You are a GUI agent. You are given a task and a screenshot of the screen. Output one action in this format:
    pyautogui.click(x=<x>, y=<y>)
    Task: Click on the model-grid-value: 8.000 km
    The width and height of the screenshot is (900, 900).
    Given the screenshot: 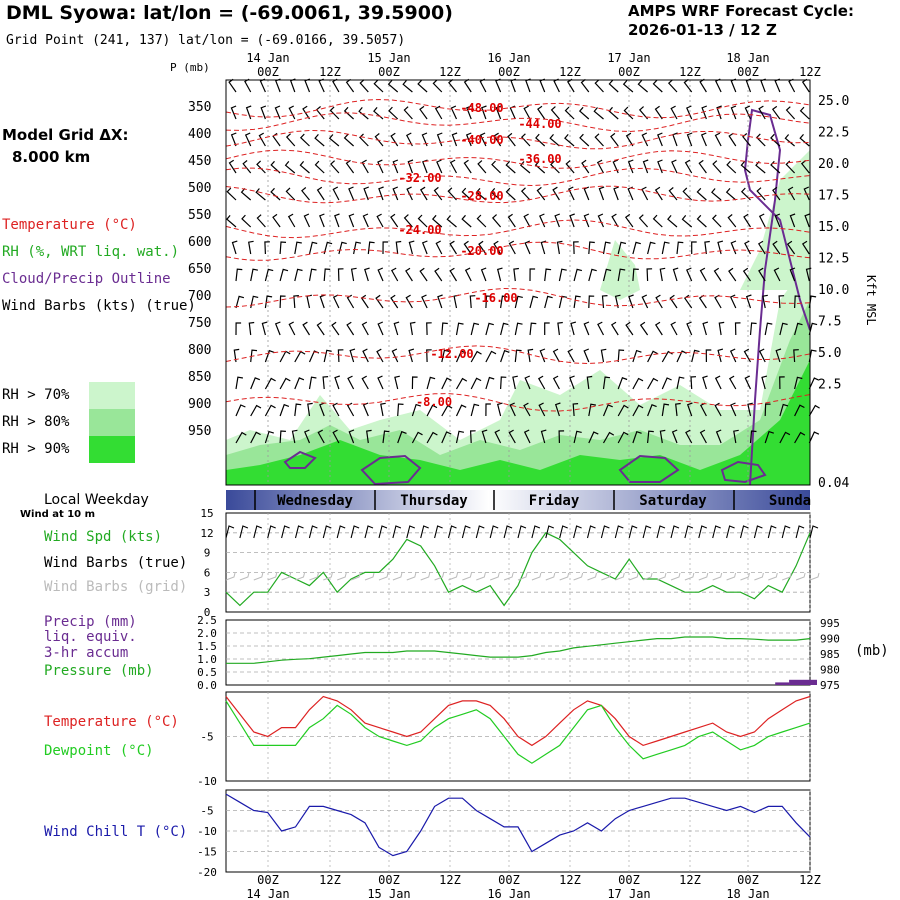 What is the action you would take?
    pyautogui.click(x=51, y=157)
    